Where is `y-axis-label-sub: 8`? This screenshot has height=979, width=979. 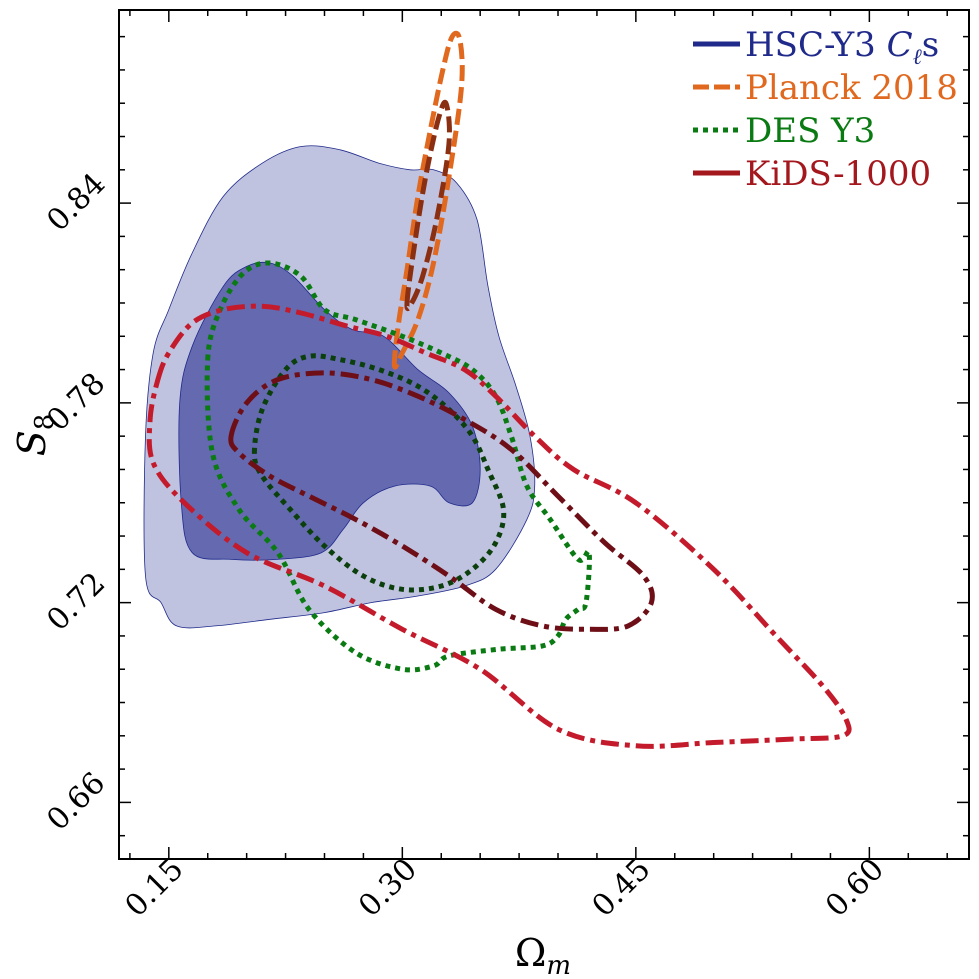 y-axis-label-sub: 8 is located at coordinates (45, 422).